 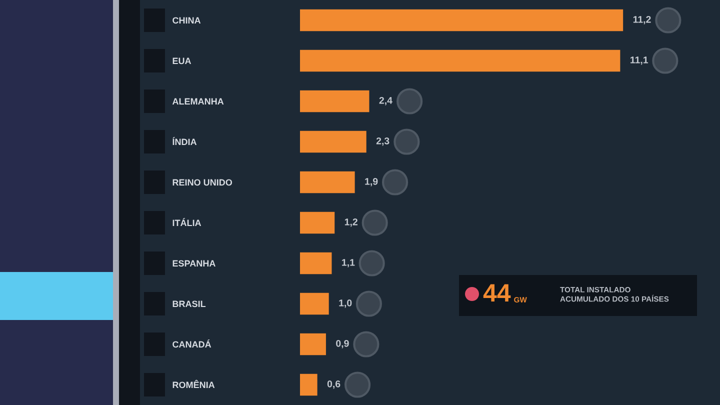 What do you see at coordinates (348, 263) in the screenshot?
I see `data-label: 1,1` at bounding box center [348, 263].